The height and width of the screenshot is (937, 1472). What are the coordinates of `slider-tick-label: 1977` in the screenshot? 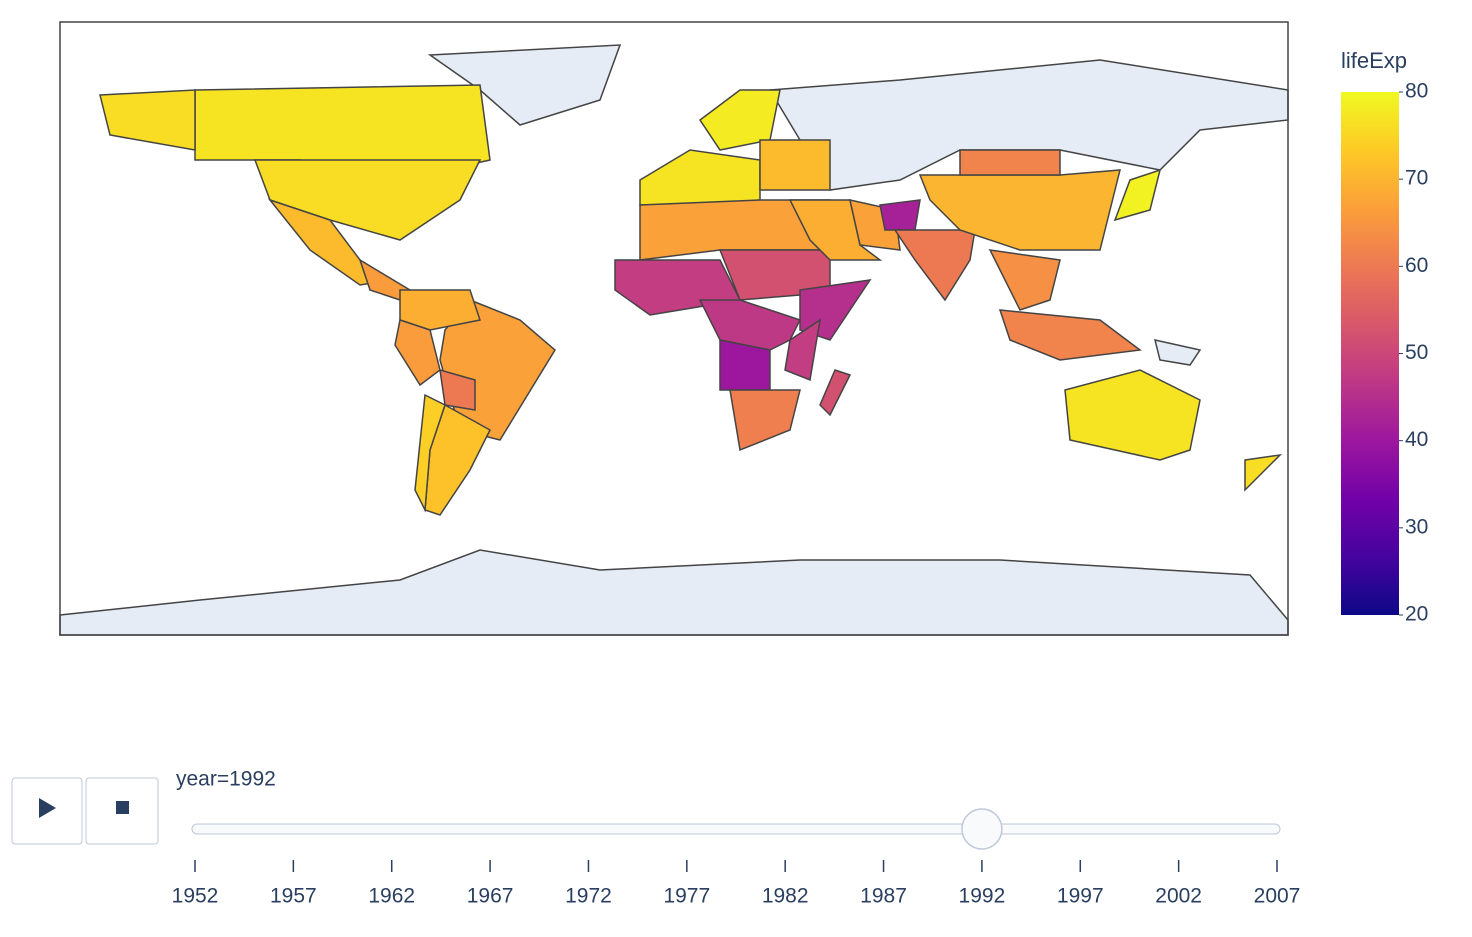 It's located at (686, 896).